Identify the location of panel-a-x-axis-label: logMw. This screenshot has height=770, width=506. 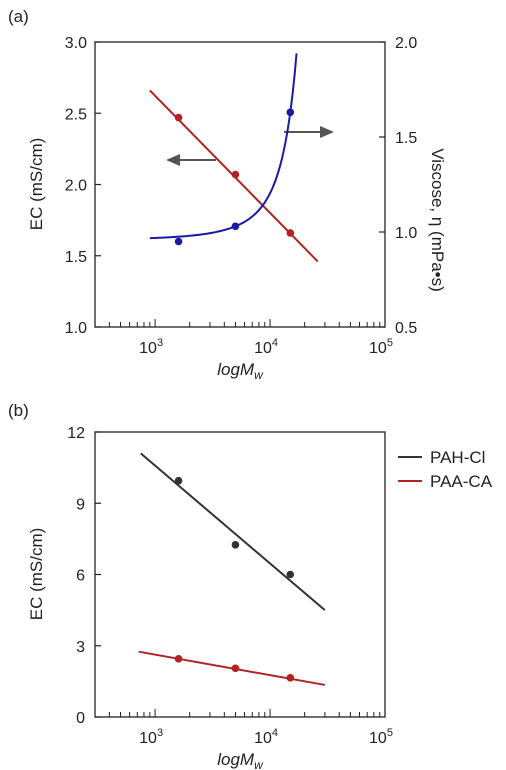
(240, 371).